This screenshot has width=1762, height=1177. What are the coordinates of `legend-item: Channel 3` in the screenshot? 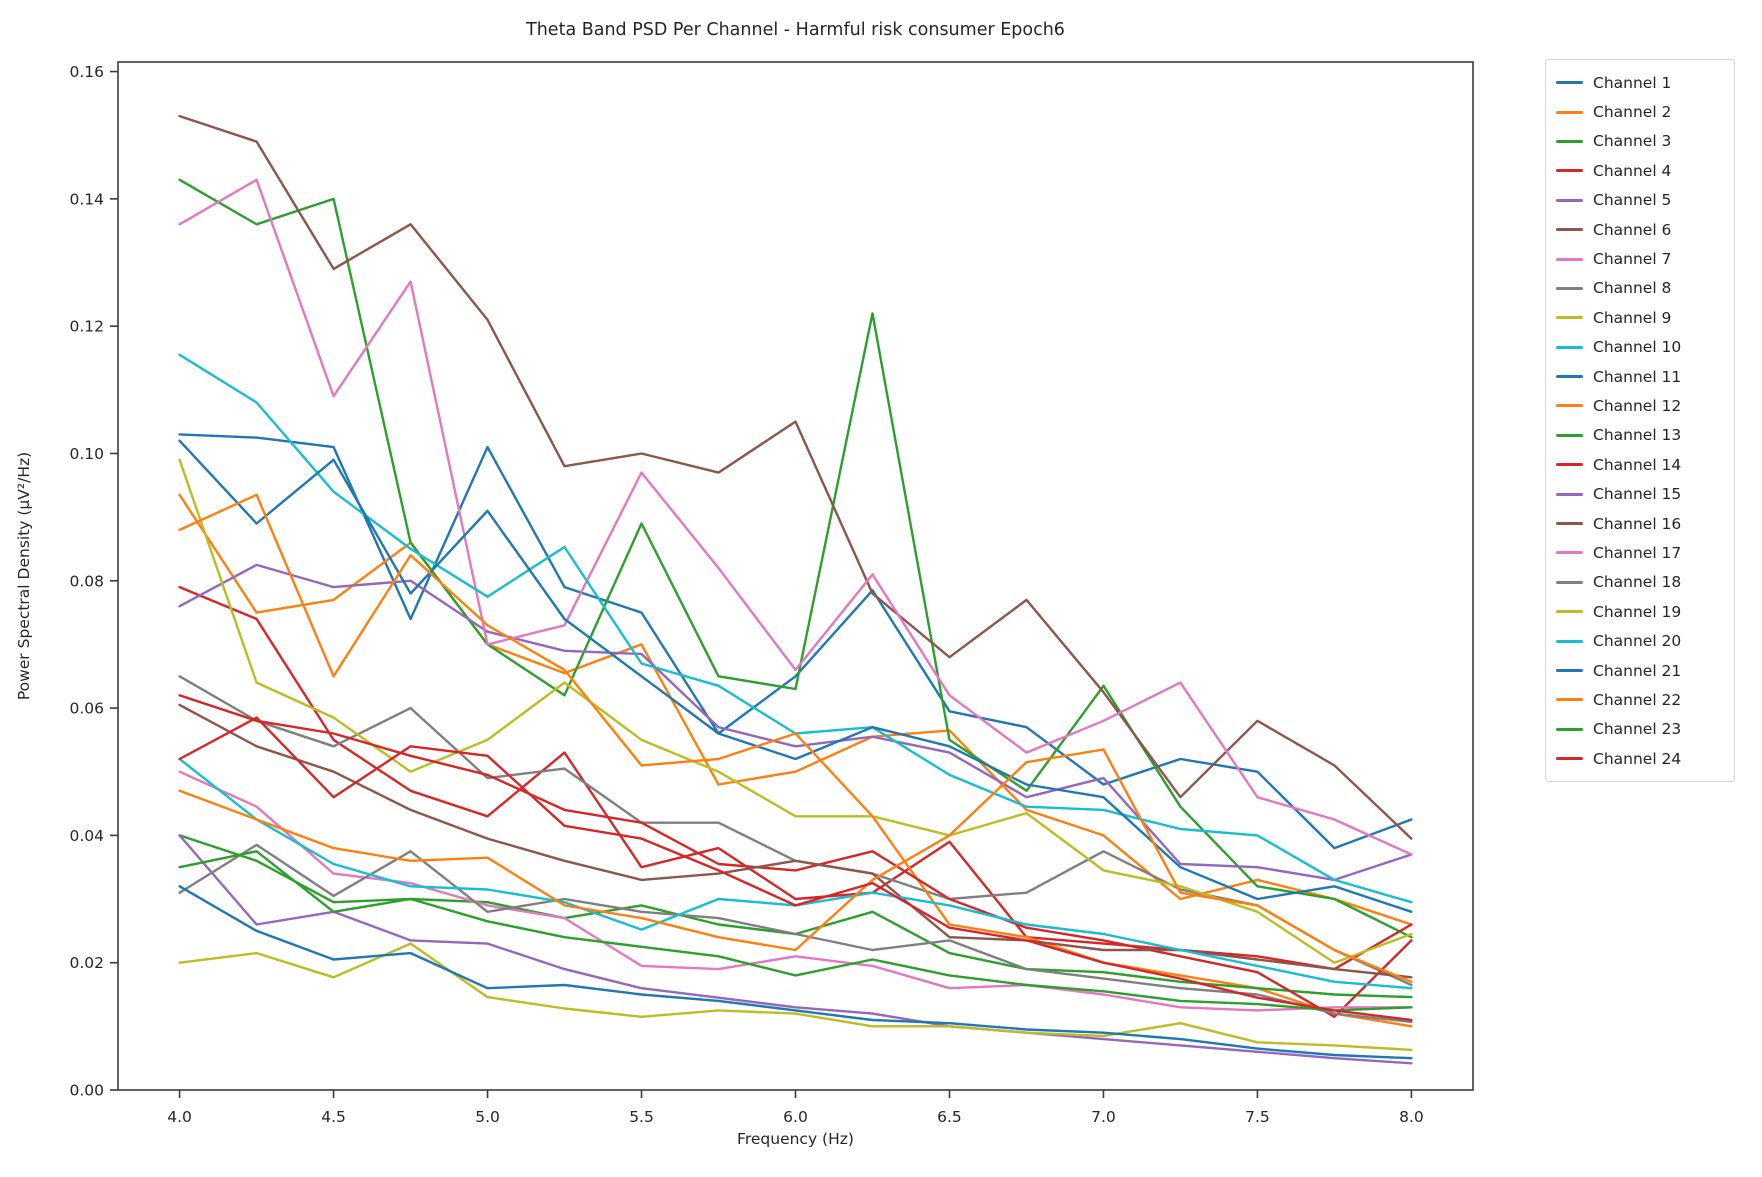 It's located at (1641, 141).